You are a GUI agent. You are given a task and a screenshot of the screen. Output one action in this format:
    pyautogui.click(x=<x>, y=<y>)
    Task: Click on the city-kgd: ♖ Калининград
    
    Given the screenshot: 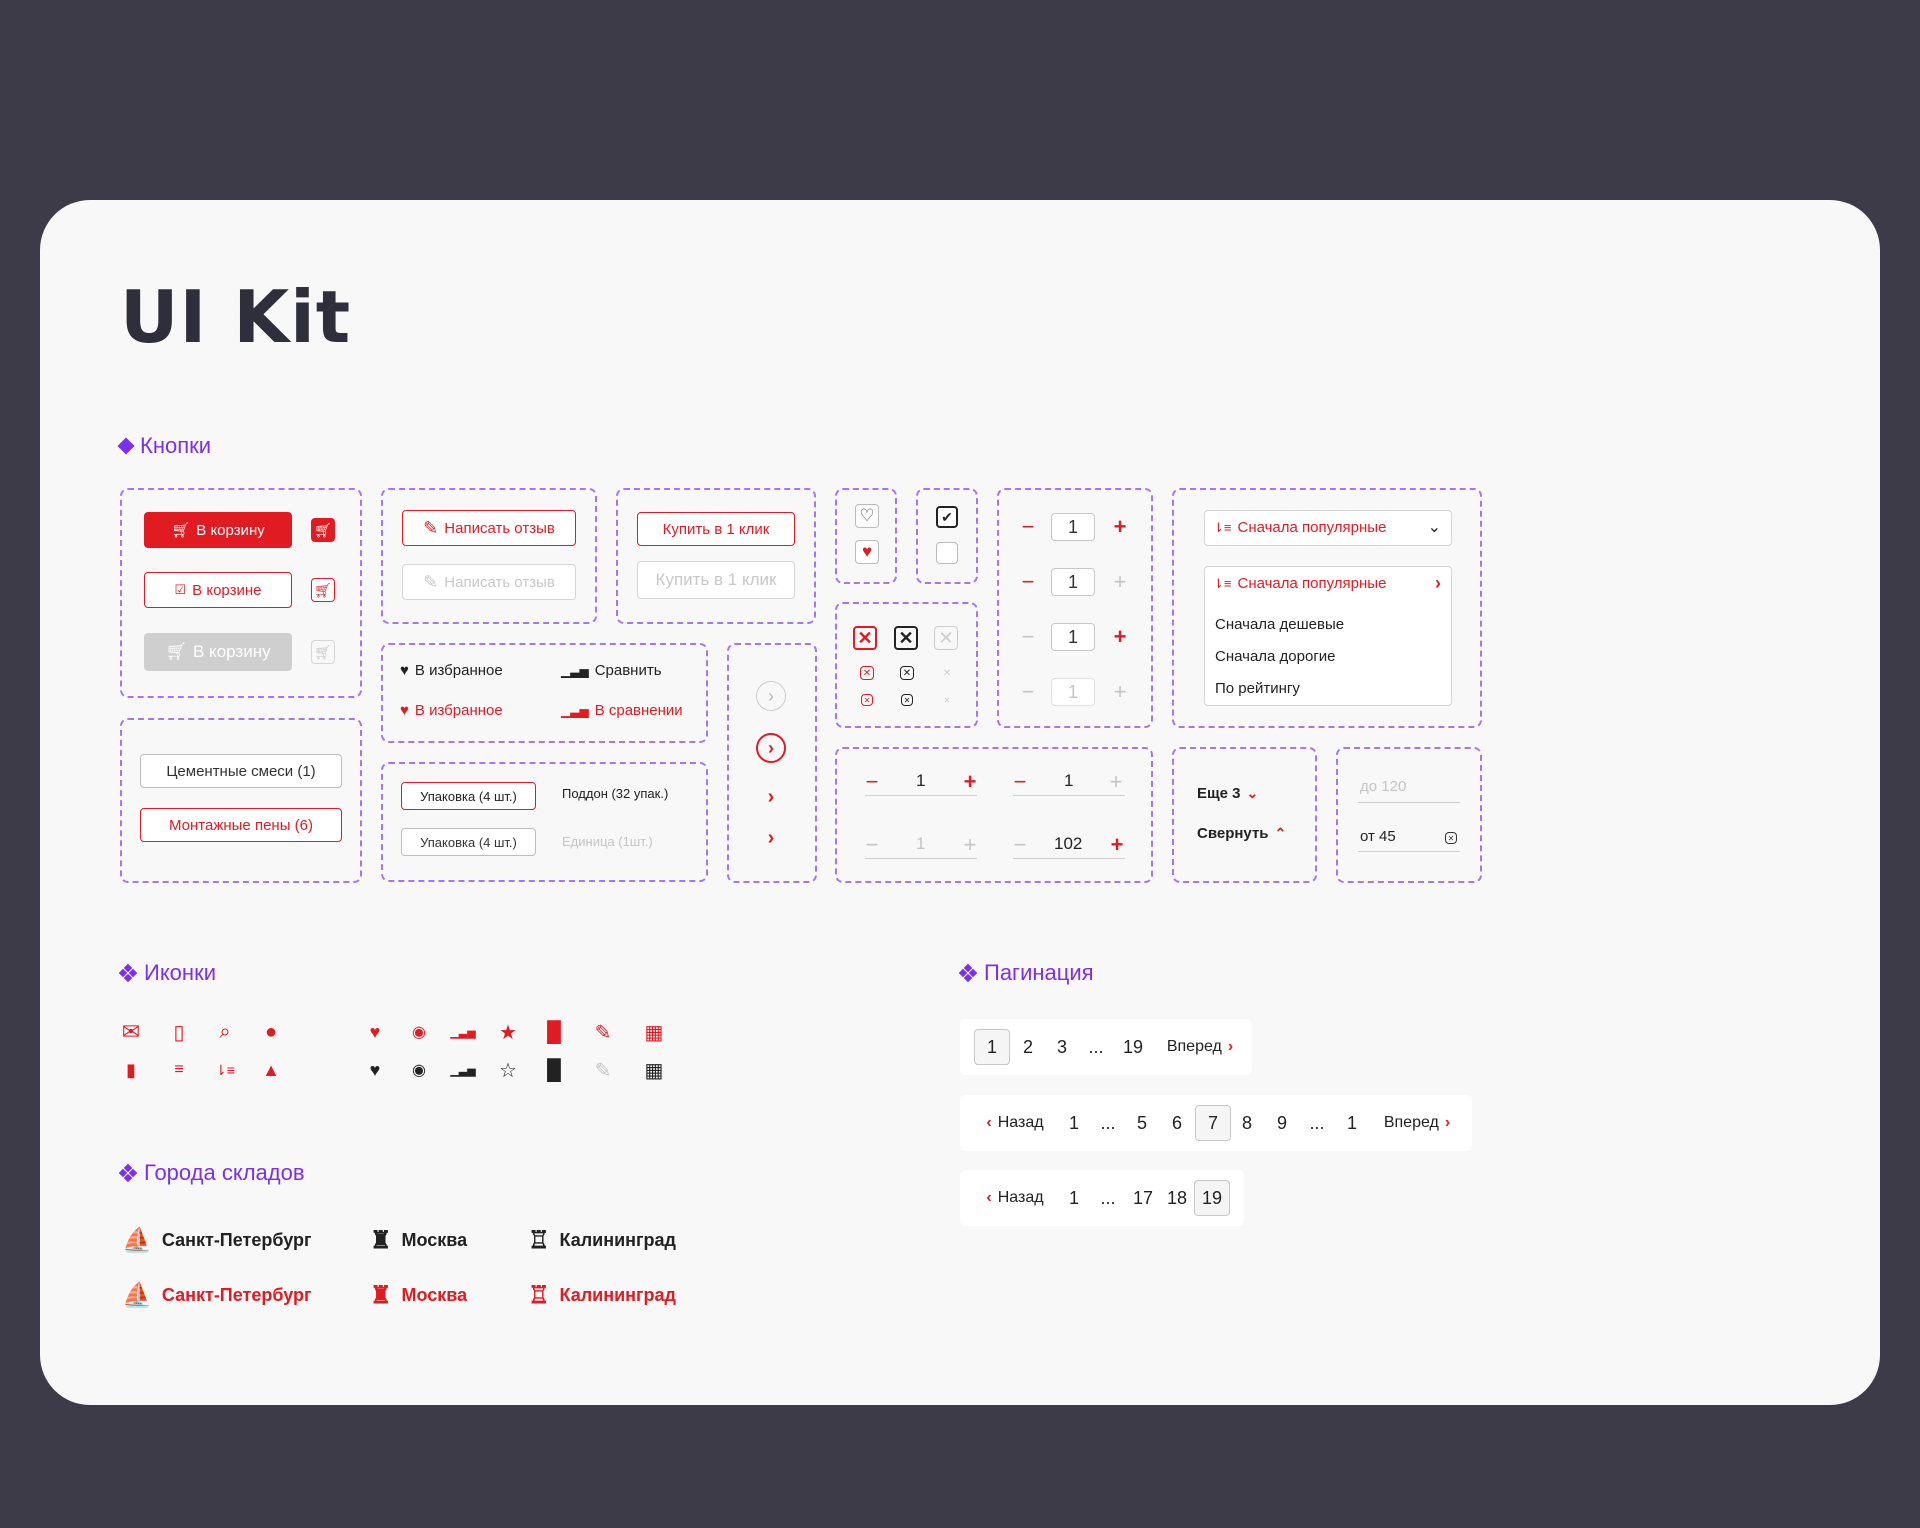 What is the action you would take?
    pyautogui.click(x=602, y=1240)
    